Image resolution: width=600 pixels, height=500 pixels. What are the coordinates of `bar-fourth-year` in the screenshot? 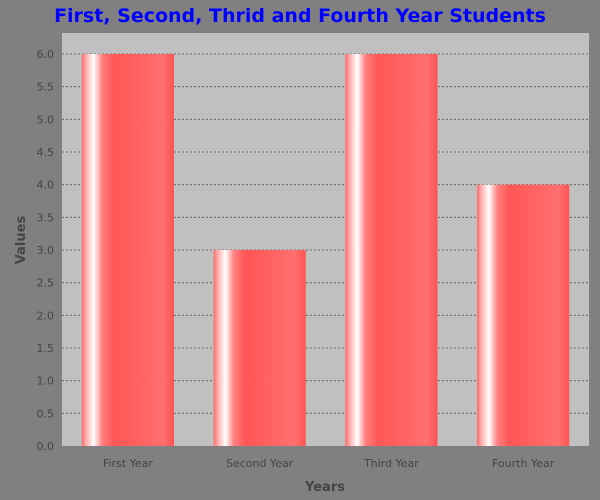 It's located at (523, 315).